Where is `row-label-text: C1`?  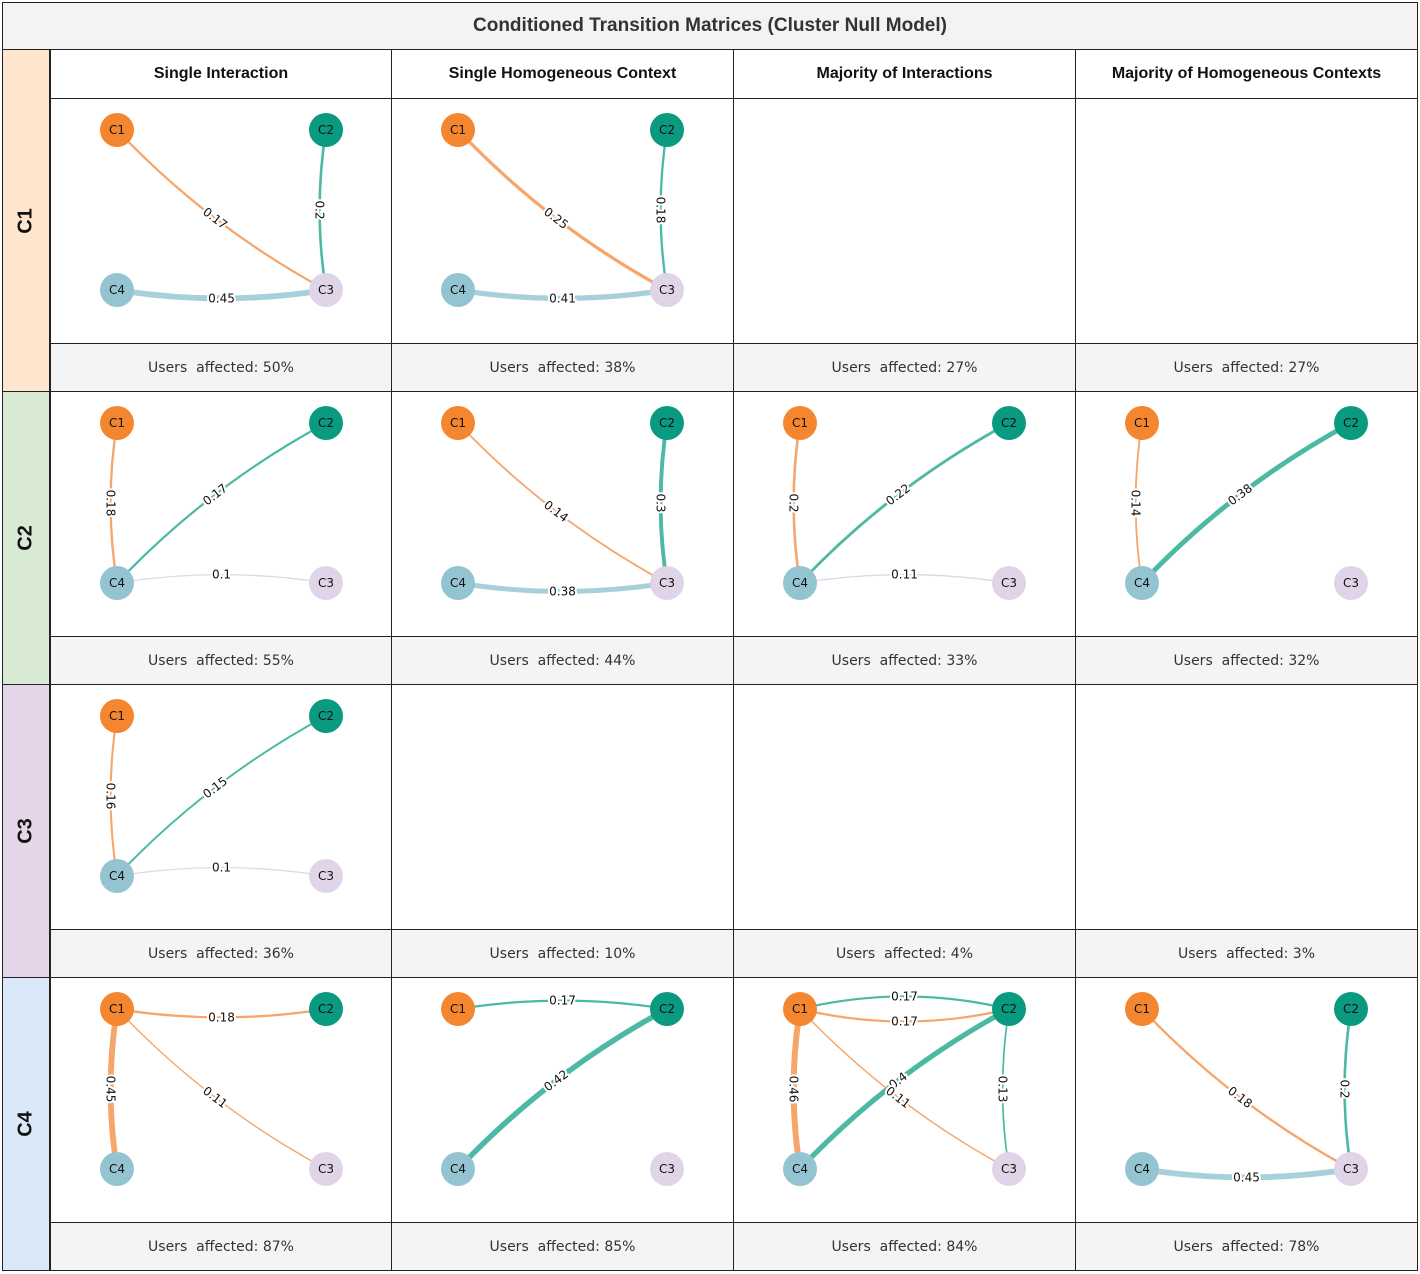
row-label-text: C1 is located at coordinates (25, 220).